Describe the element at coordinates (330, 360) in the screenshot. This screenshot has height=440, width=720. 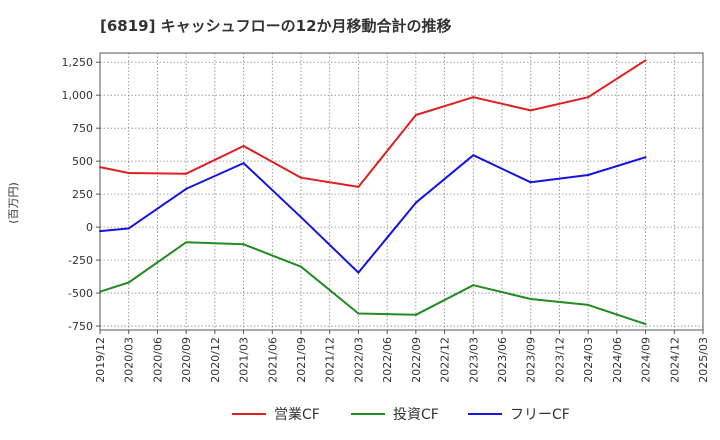
I see `x-tick-label: 2021/12` at that location.